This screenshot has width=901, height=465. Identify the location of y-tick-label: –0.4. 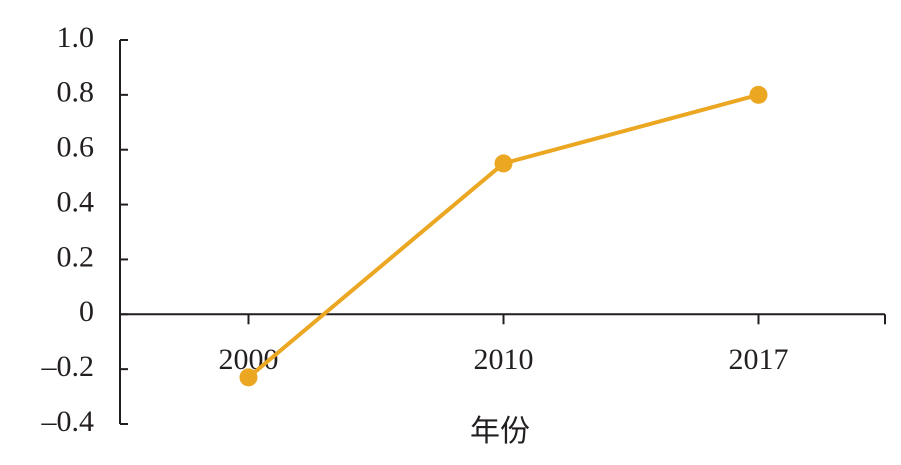
(68, 421).